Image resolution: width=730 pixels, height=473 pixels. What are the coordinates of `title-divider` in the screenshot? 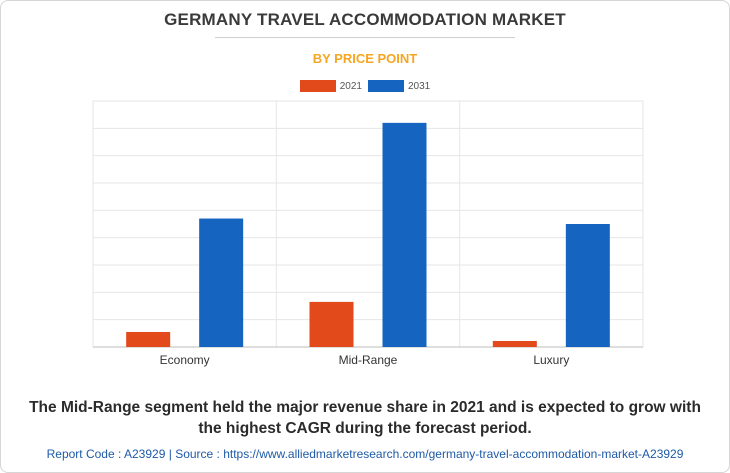 It's located at (365, 37).